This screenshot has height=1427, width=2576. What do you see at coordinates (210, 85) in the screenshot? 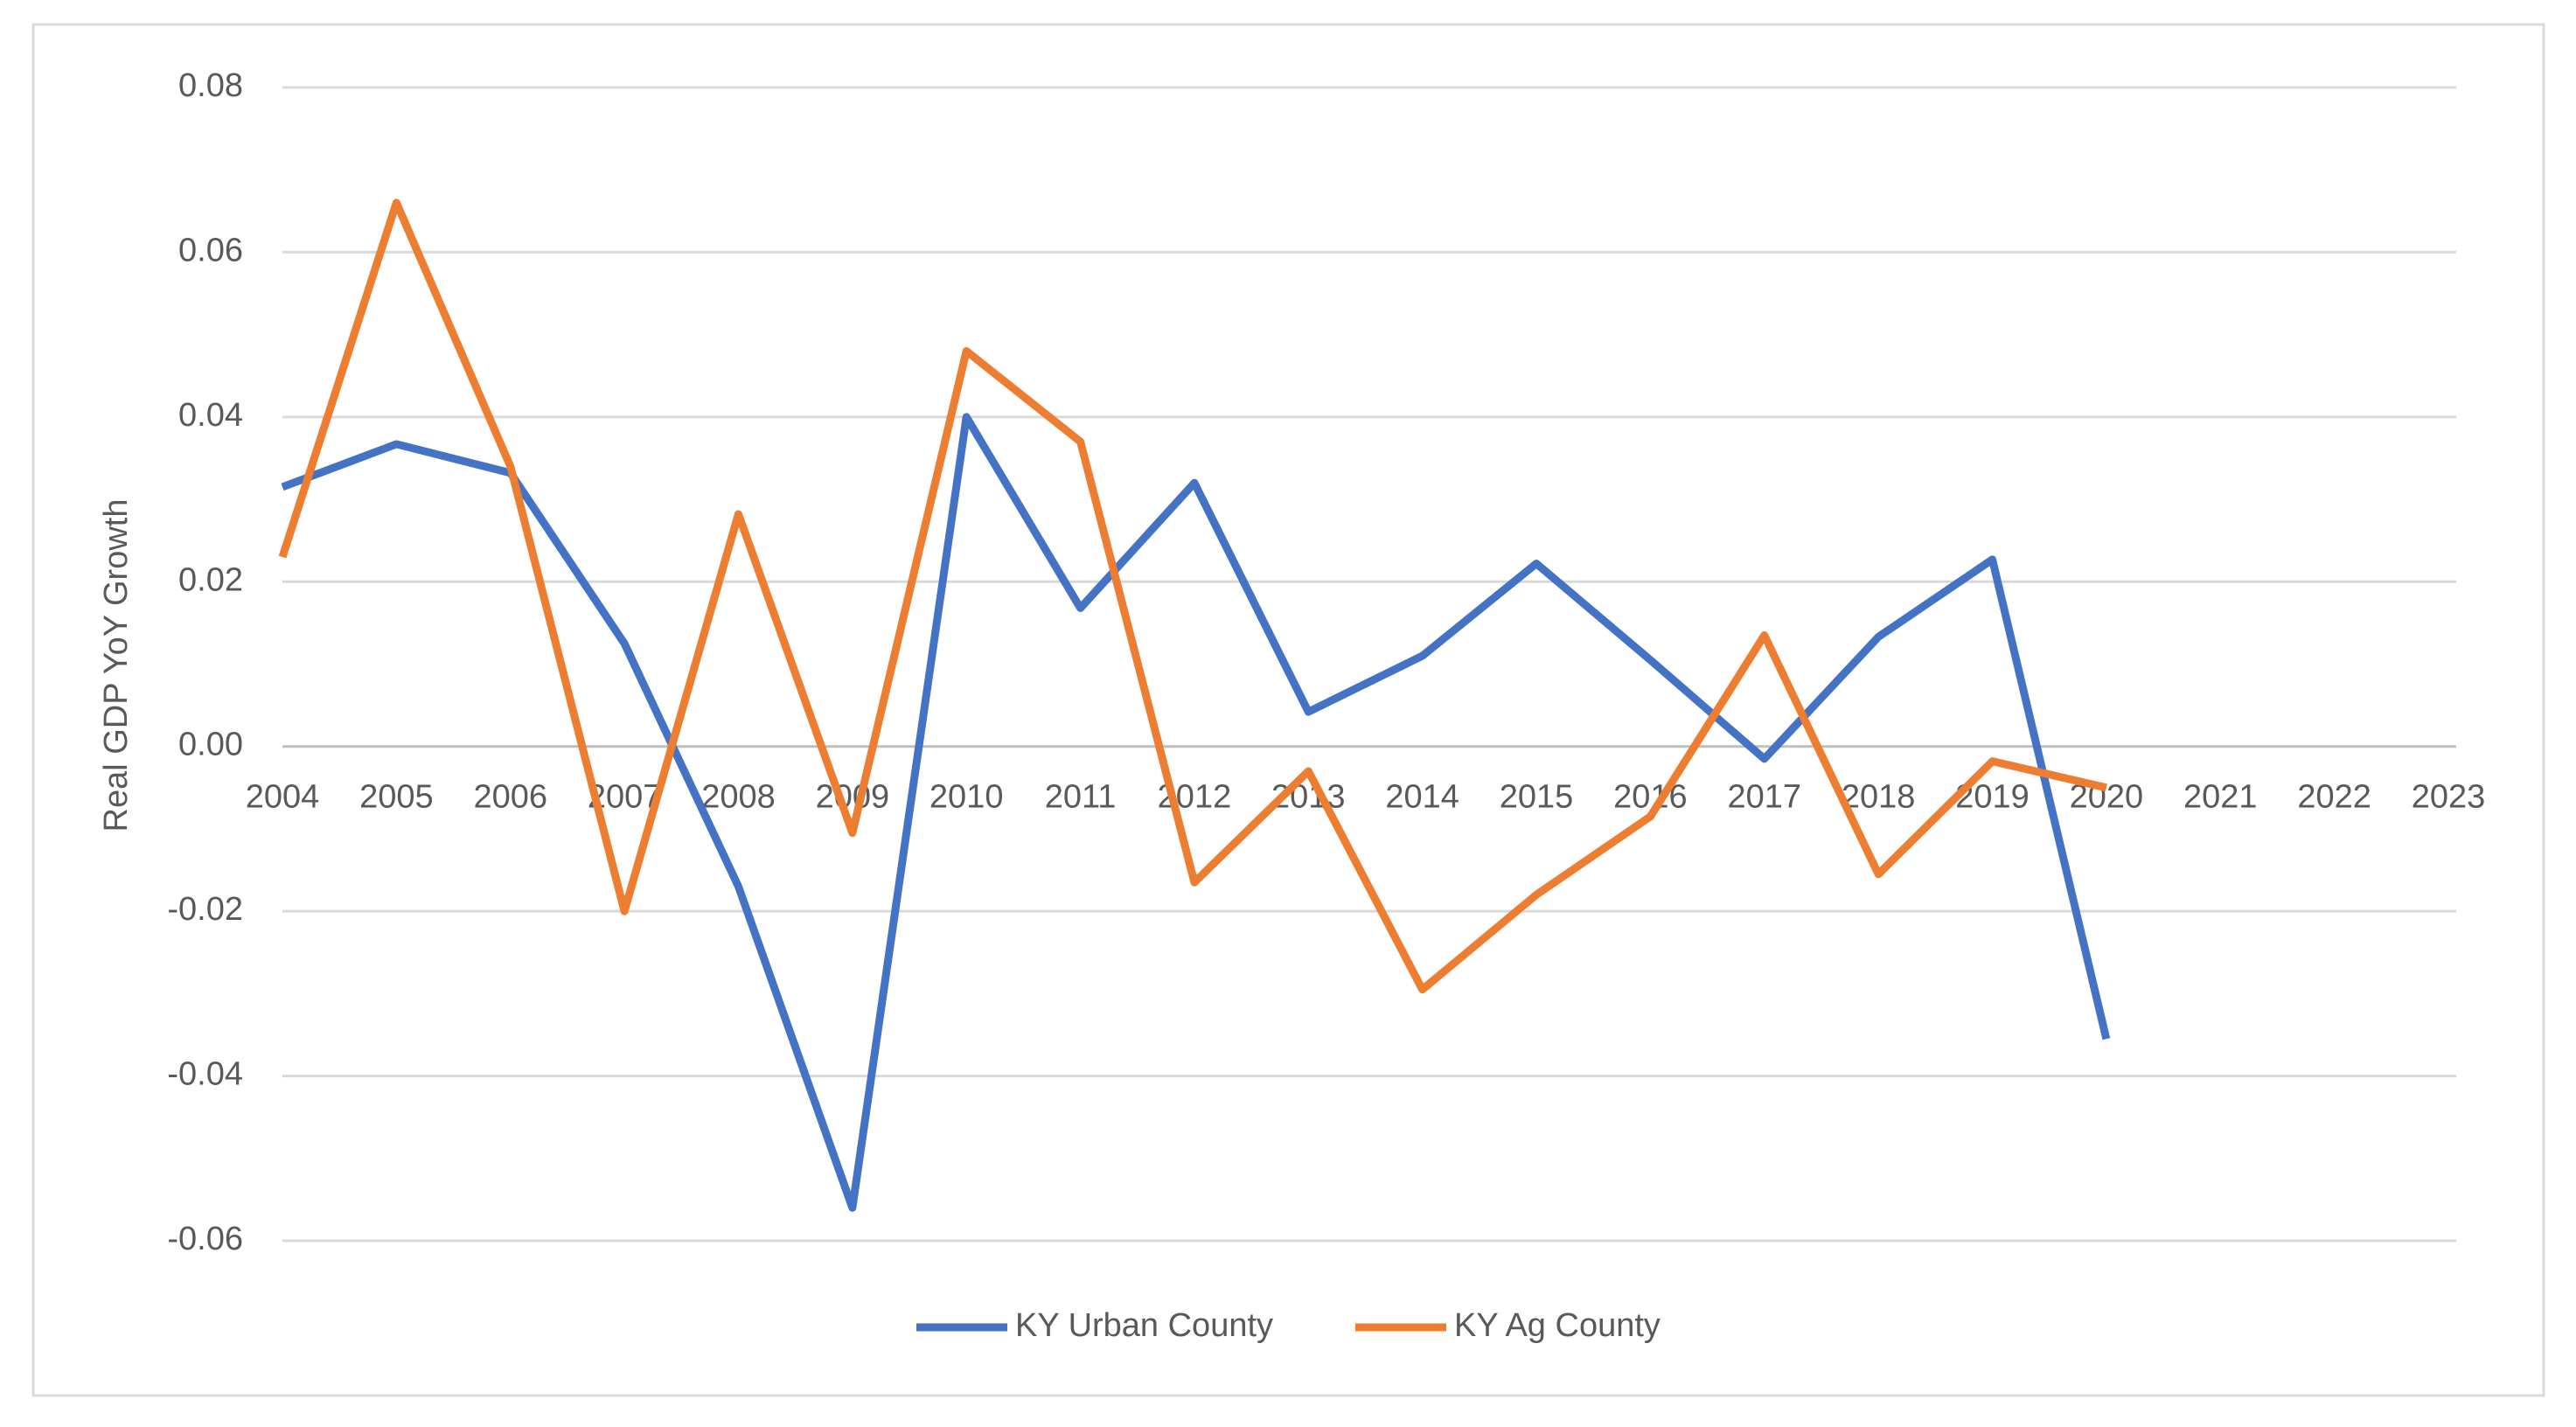
I see `y-tick-label: 0.08` at bounding box center [210, 85].